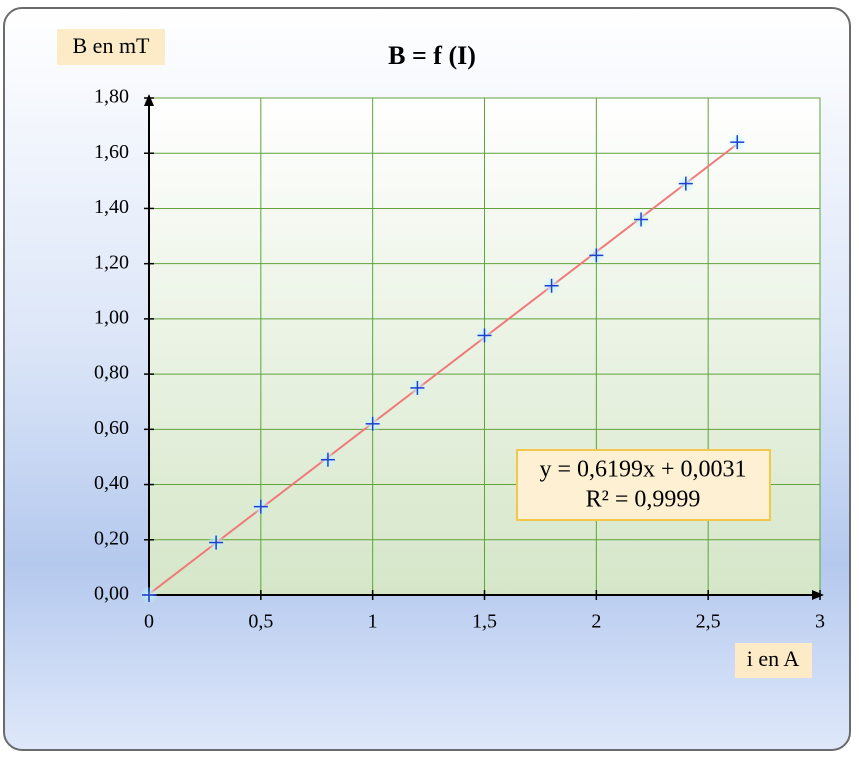 The image size is (859, 760). What do you see at coordinates (373, 622) in the screenshot?
I see `x-tick-label: 1` at bounding box center [373, 622].